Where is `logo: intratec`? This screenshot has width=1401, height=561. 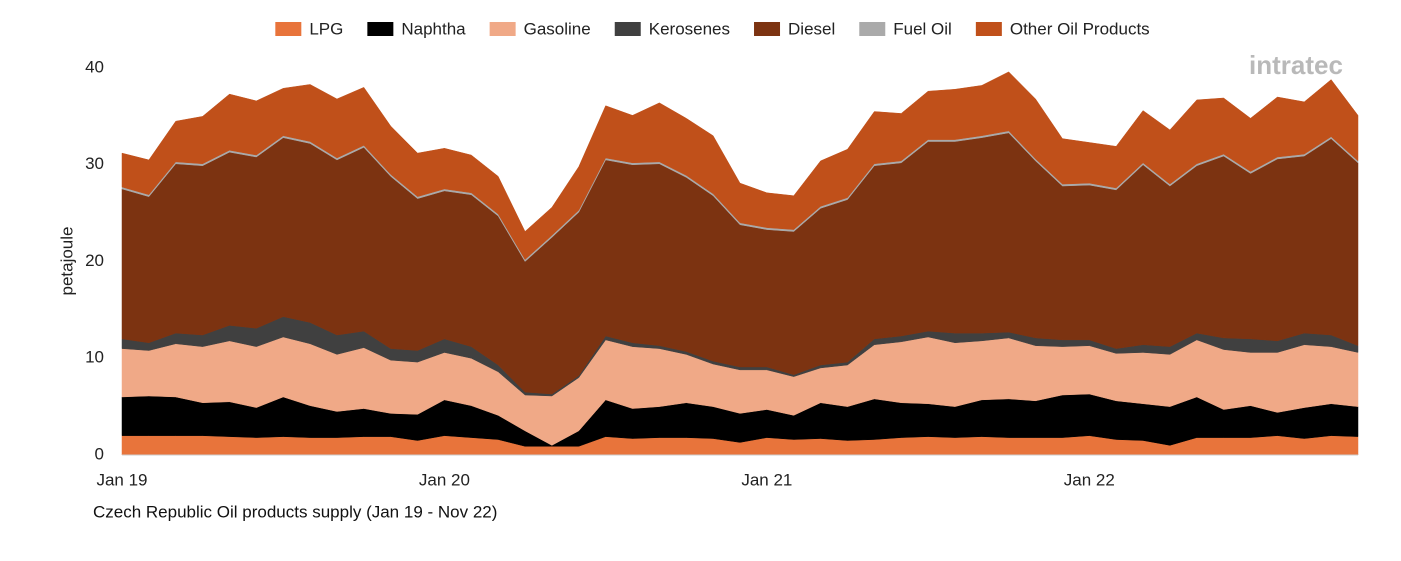
logo: intratec is located at coordinates (1296, 65).